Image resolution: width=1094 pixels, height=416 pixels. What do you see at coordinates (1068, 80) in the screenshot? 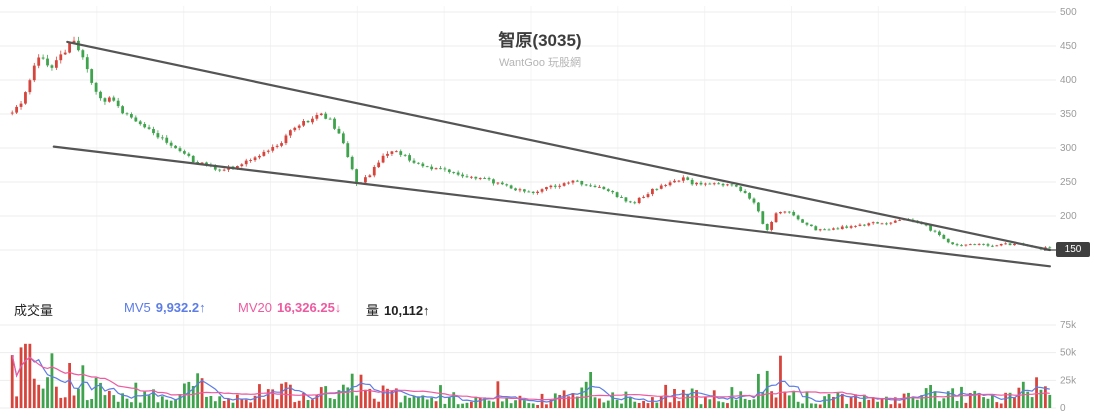
I see `svg-text: 400` at bounding box center [1068, 80].